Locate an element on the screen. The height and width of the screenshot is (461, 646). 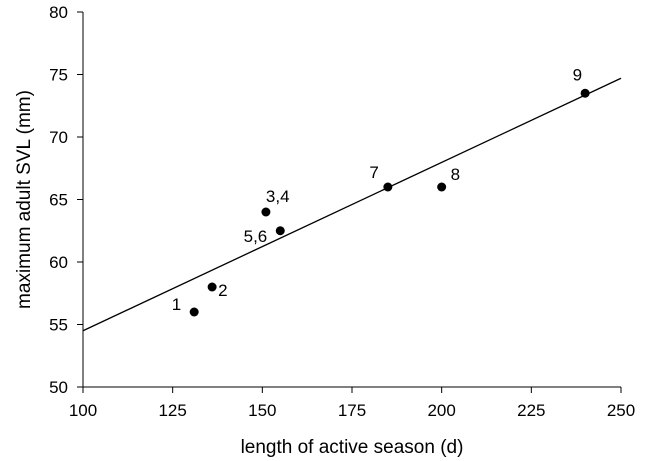
point-label: 3,4 is located at coordinates (278, 196).